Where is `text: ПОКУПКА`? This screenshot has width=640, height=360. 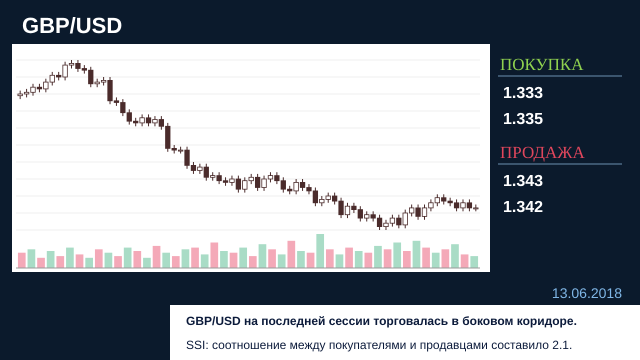
text: ПОКУПКА is located at coordinates (542, 64).